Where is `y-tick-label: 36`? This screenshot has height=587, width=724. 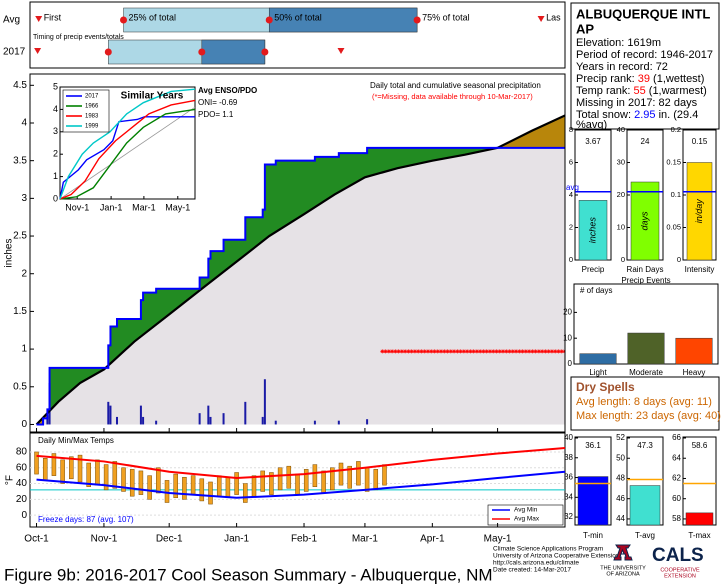 y-tick-label: 36 is located at coordinates (568, 477).